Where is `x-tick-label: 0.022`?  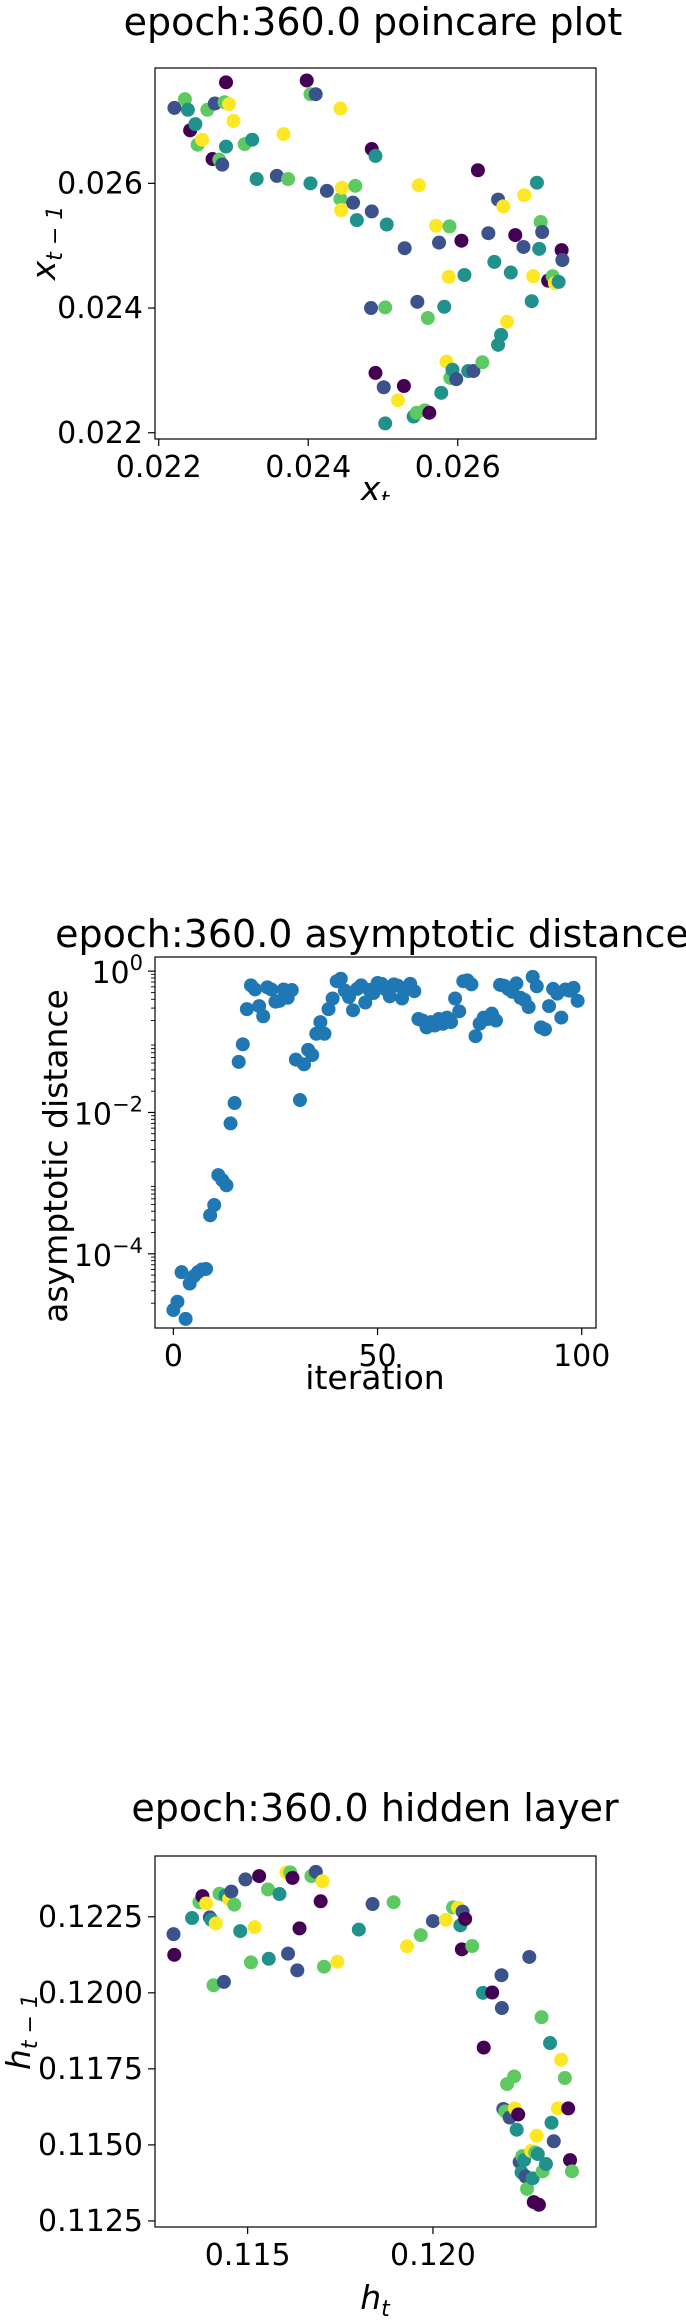
x-tick-label: 0.022 is located at coordinates (159, 467).